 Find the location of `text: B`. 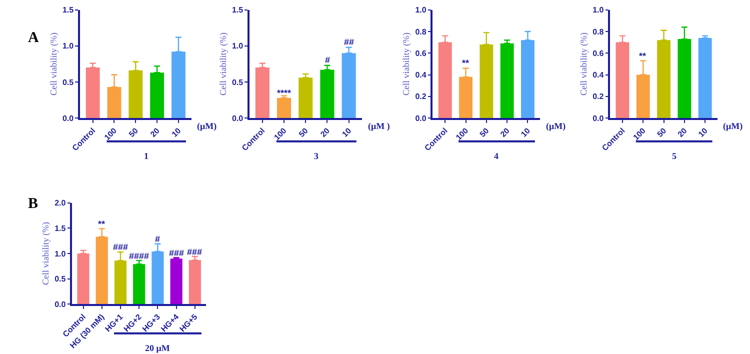

text: B is located at coordinates (33, 204).